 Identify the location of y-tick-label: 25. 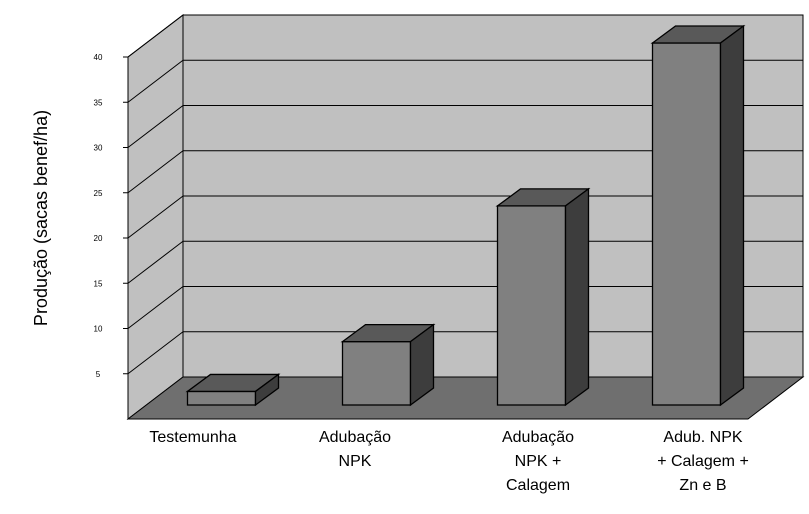
(98, 193).